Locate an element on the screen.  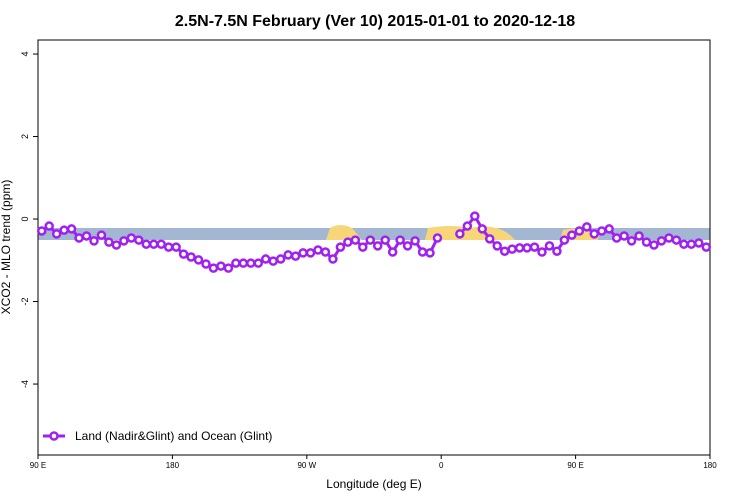
y-tick-label: 2 is located at coordinates (25, 136).